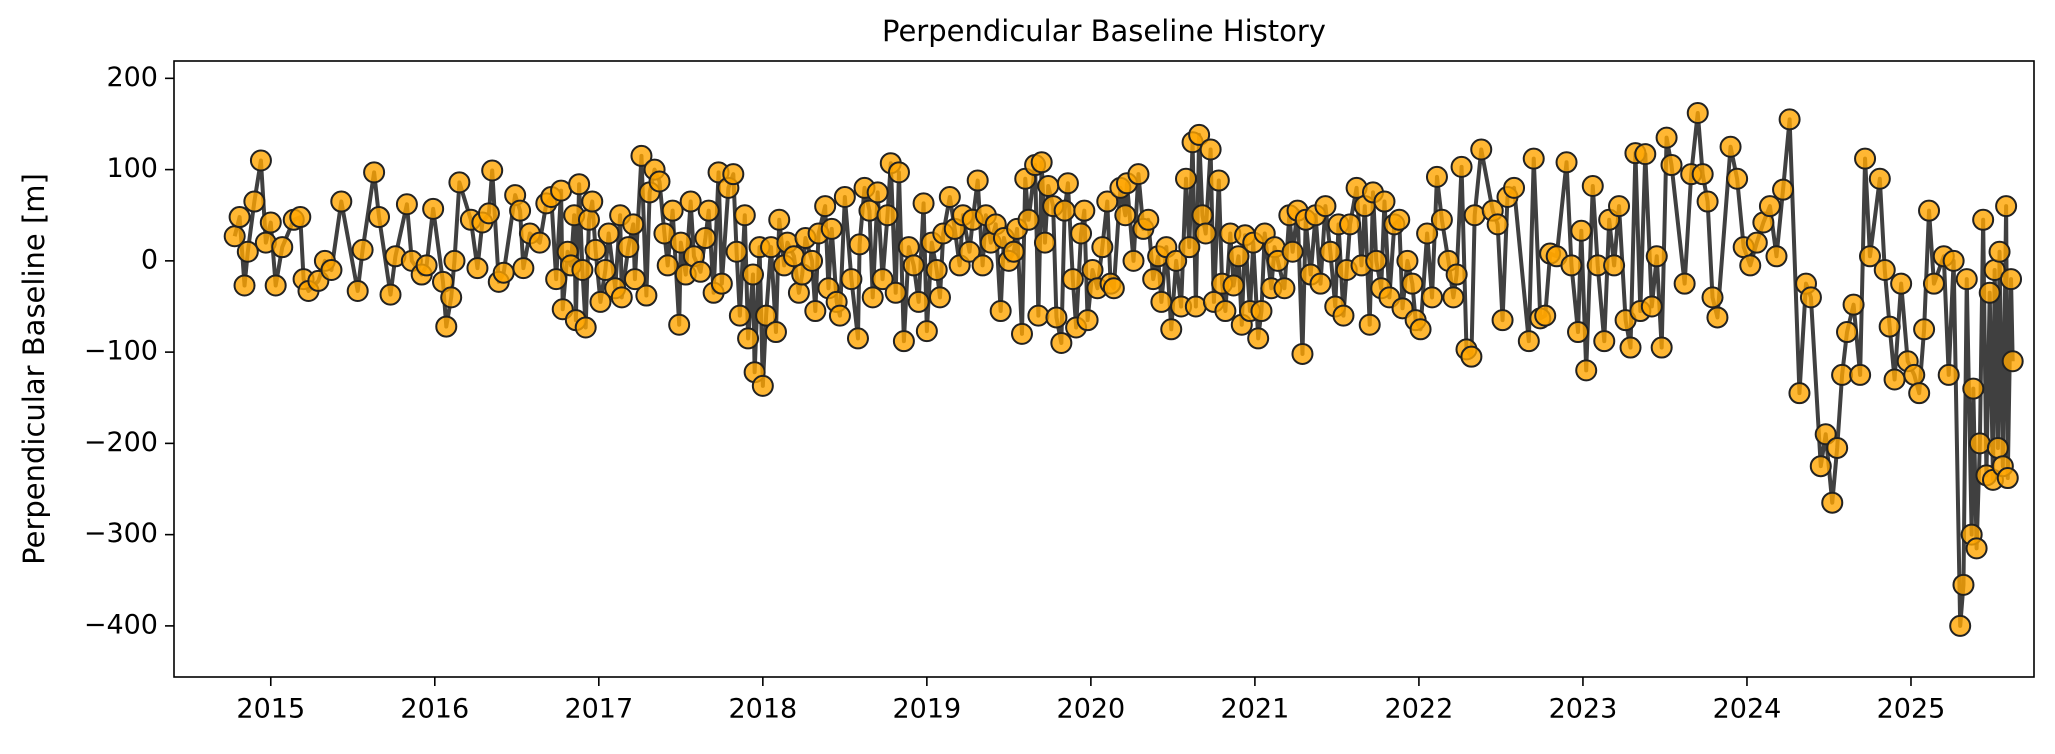 This screenshot has height=754, width=2055. I want to click on x-tick-label: 2015, so click(270, 709).